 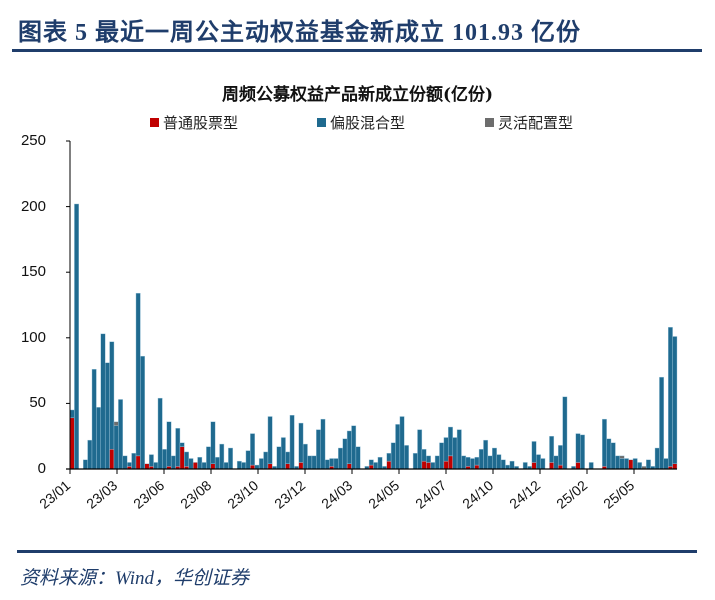 I want to click on chart-title: 周频公募权益产品新成立份额(亿份), so click(x=357, y=95).